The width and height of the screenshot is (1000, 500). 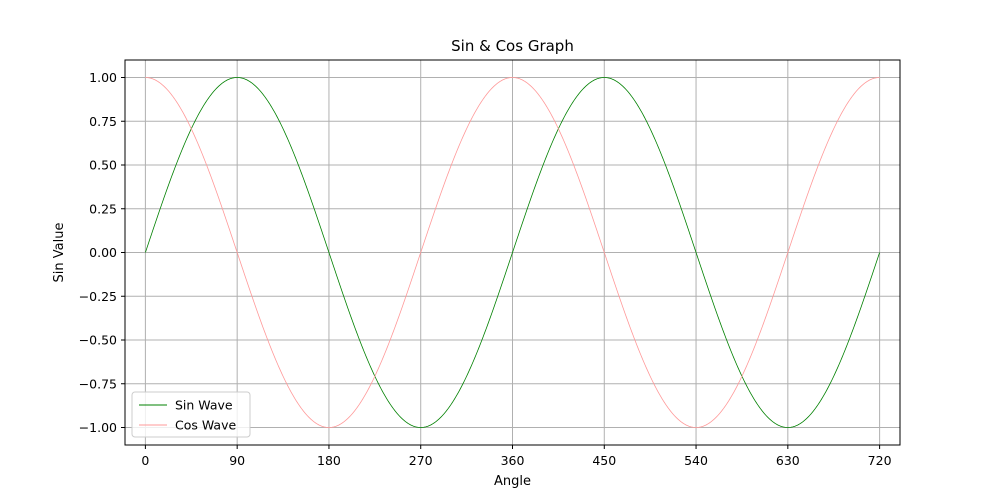 I want to click on y-axis-ticks: 1.00 0.75 0.50 0.25 0.00 −0.25 −0.50 −0.75 −1.00, so click(x=102, y=252).